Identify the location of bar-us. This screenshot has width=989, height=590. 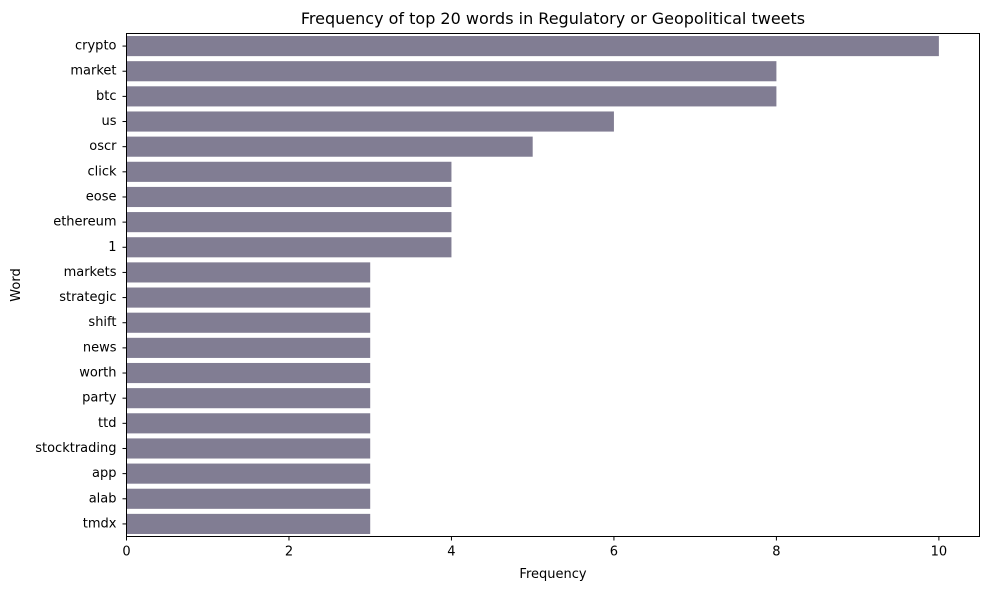
(370, 121).